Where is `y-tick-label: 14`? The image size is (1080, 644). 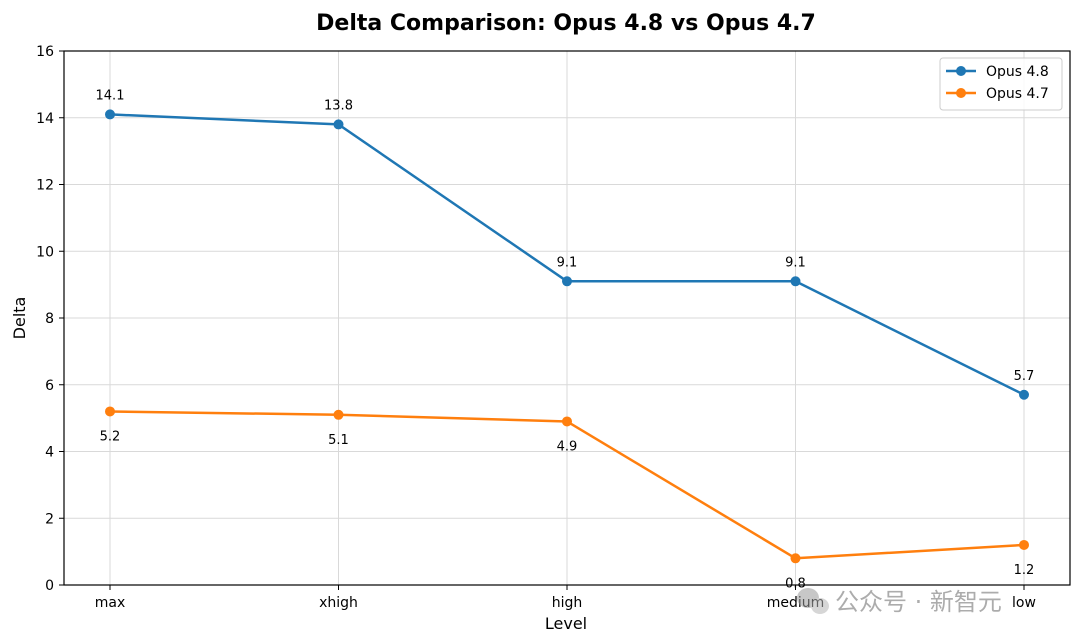
y-tick-label: 14 is located at coordinates (45, 119).